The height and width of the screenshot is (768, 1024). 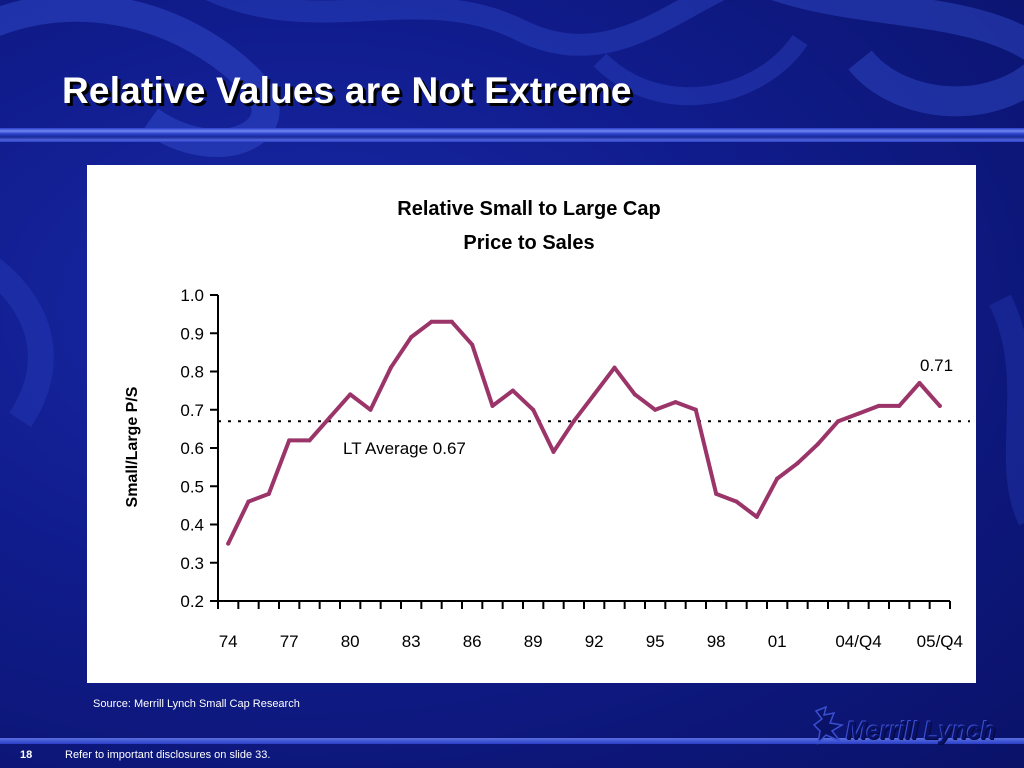 I want to click on y-tick-label: 0.7, so click(x=192, y=410).